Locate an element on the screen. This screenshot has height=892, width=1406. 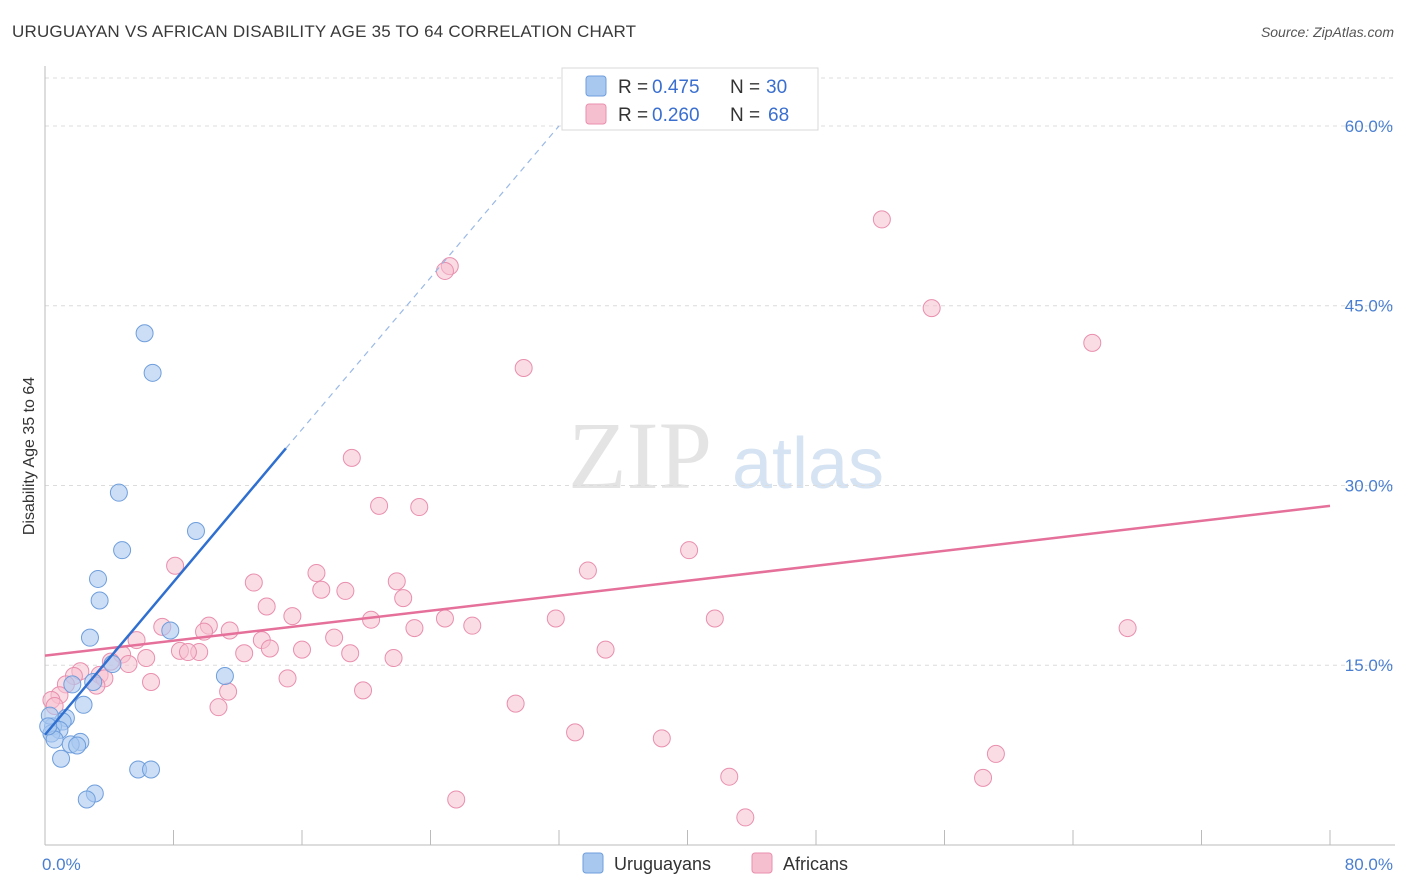
legend-r-value-1: 0.475 is located at coordinates (676, 87).